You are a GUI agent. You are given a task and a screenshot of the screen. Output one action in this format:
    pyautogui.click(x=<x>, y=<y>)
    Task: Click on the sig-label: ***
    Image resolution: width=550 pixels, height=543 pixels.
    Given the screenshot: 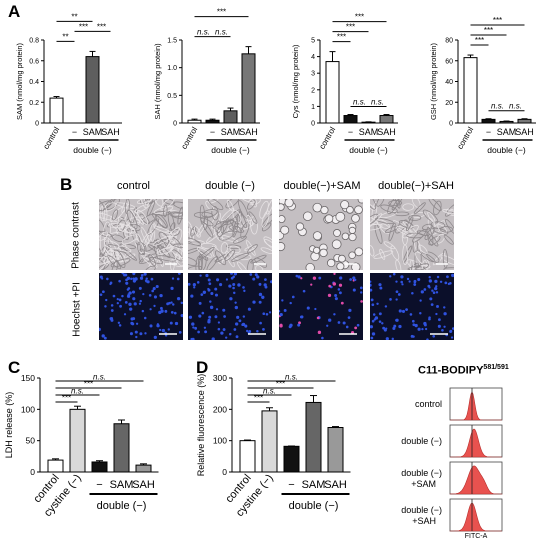 What is the action you would take?
    pyautogui.click(x=258, y=398)
    